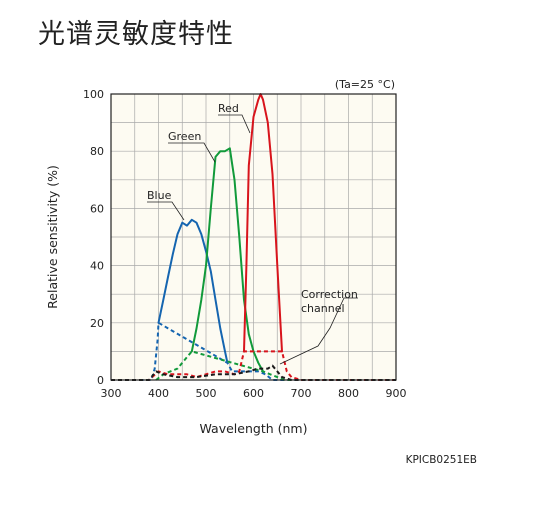 The height and width of the screenshot is (516, 541). Describe the element at coordinates (318, 331) in the screenshot. I see `leader-correction` at that location.